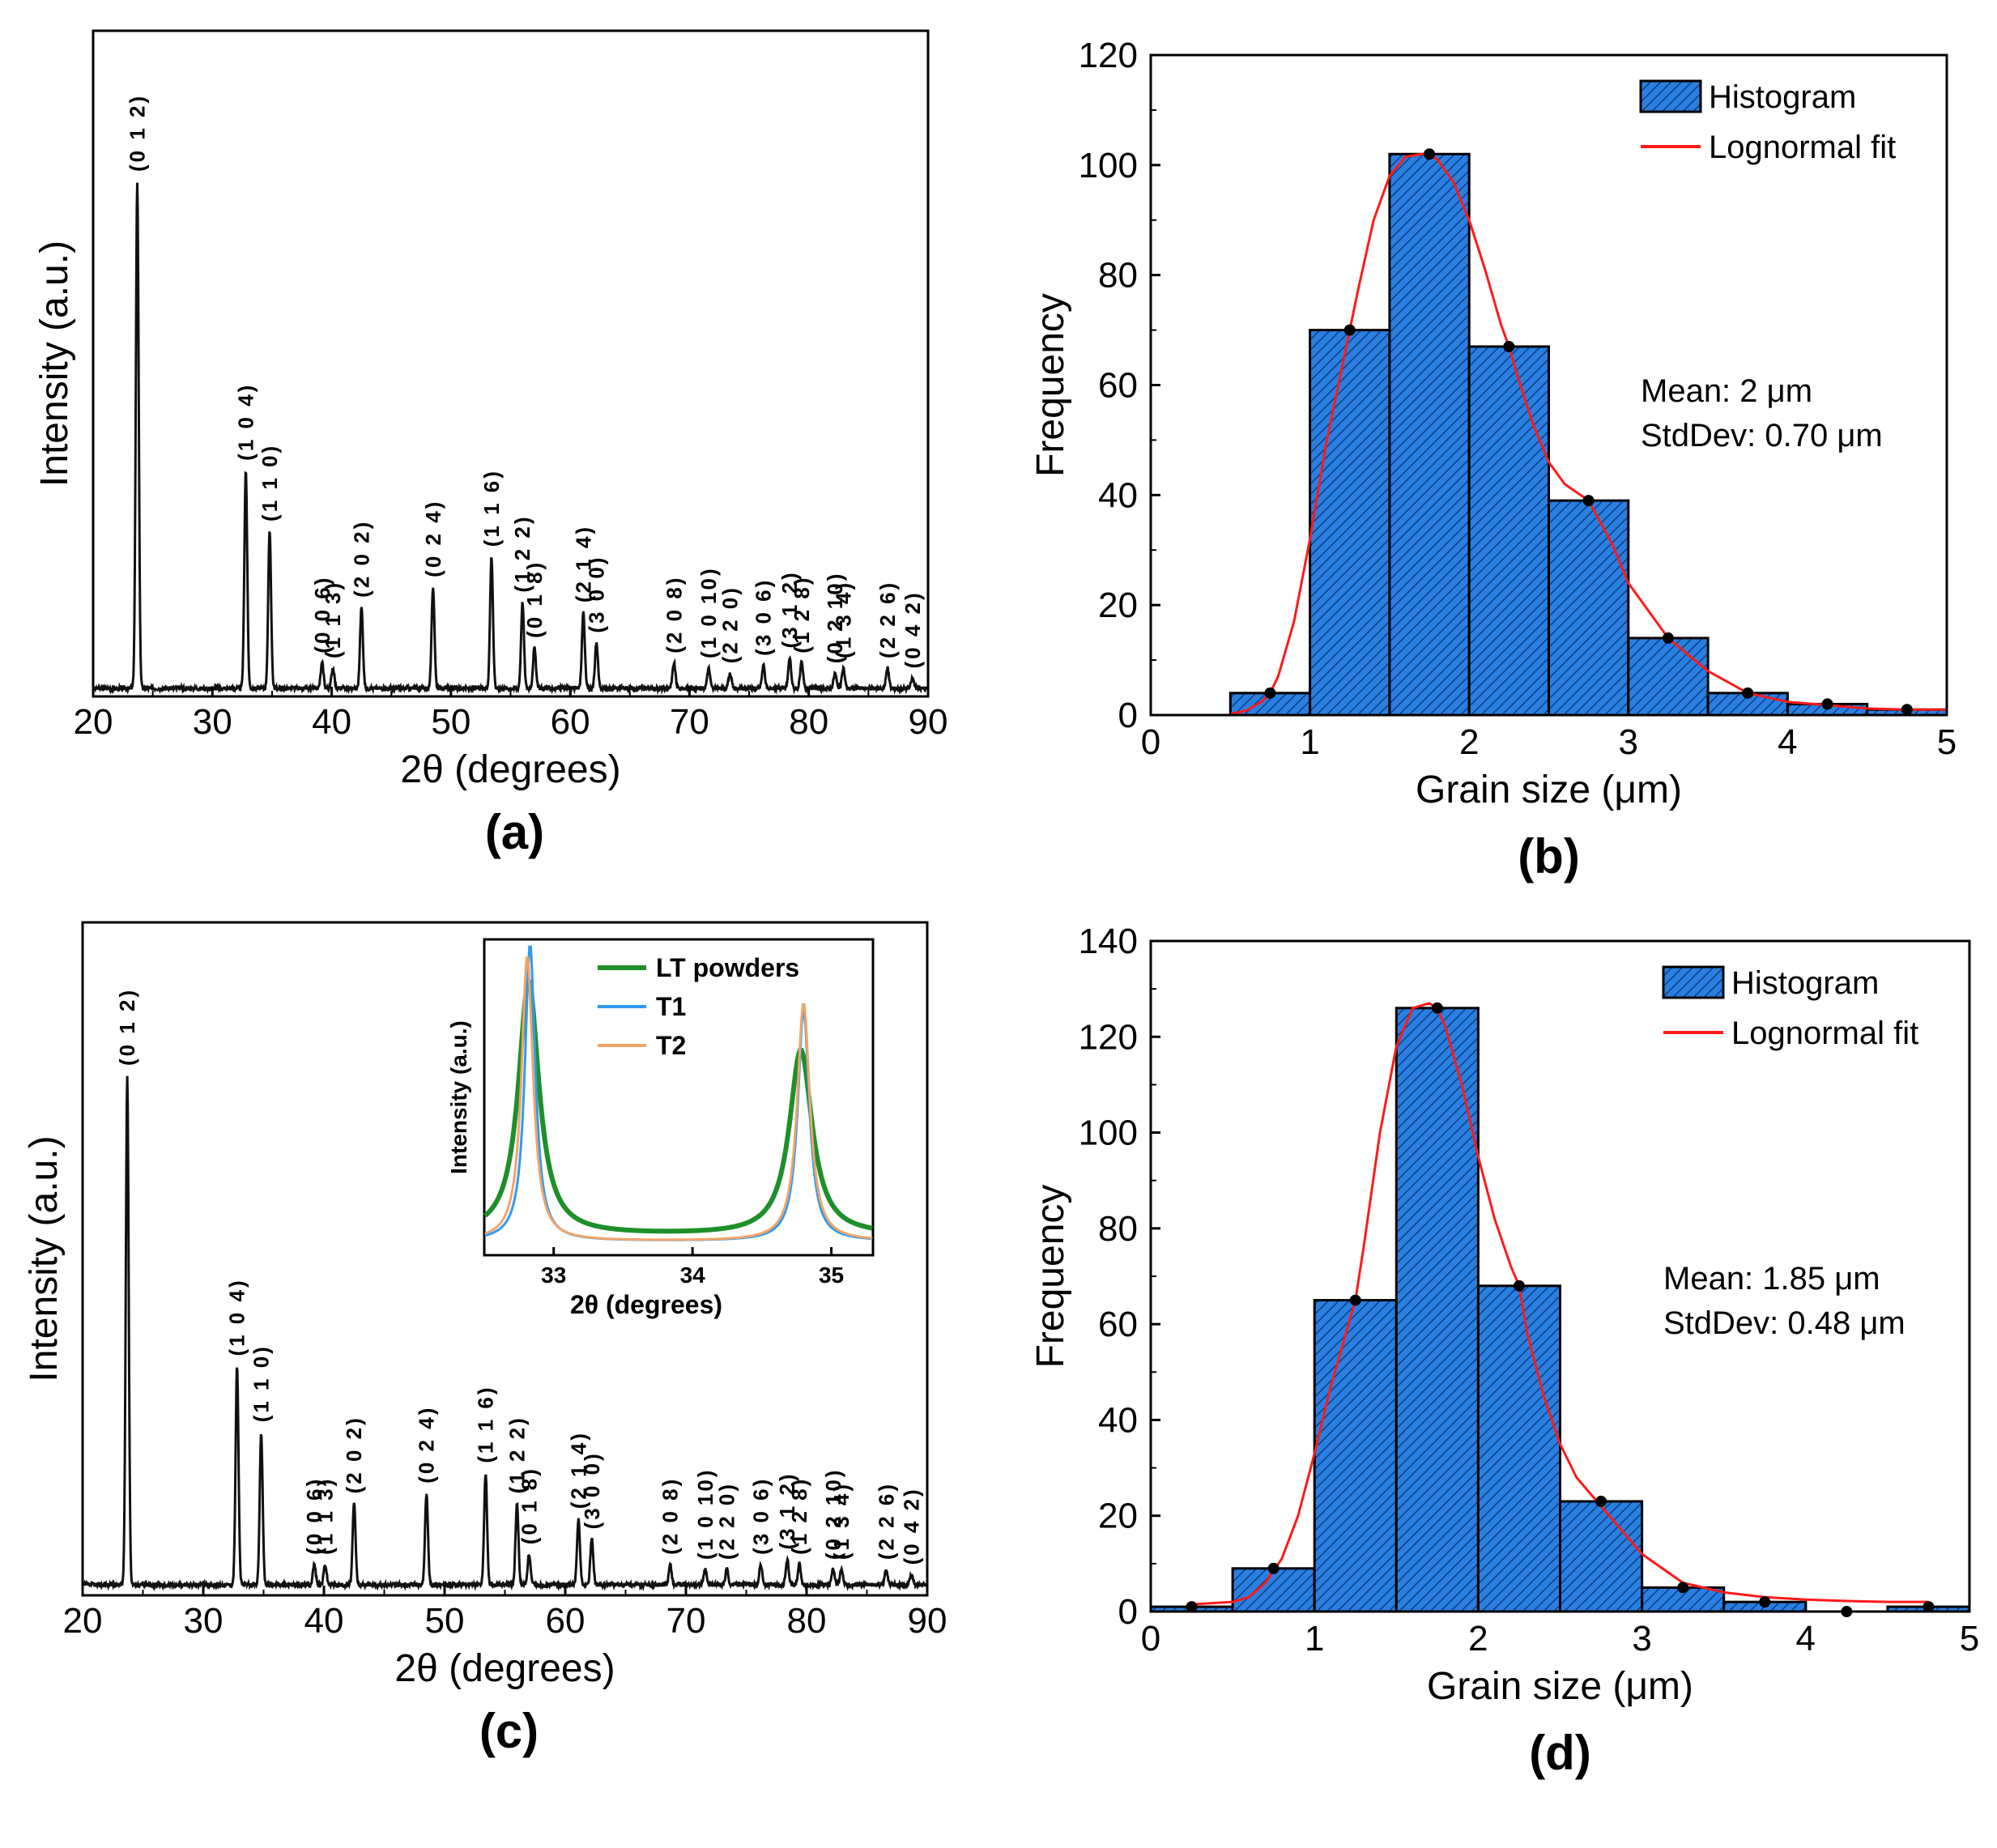 This screenshot has height=1848, width=1997. Describe the element at coordinates (451, 722) in the screenshot. I see `x-tick-label: 50` at that location.